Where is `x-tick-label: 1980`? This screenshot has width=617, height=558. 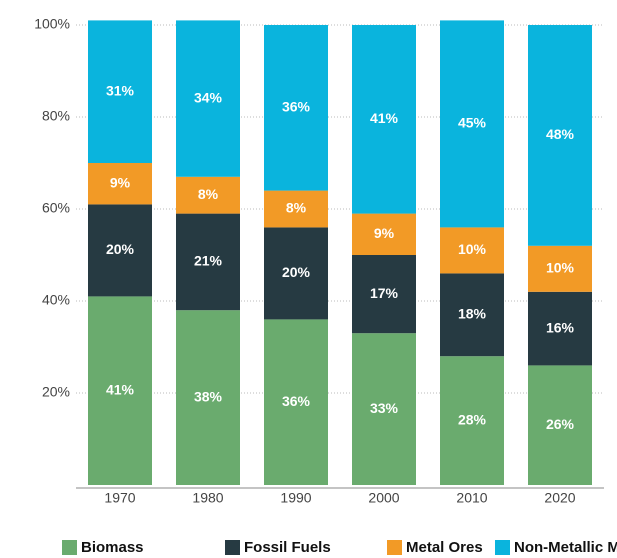 x-tick-label: 1980 is located at coordinates (207, 498).